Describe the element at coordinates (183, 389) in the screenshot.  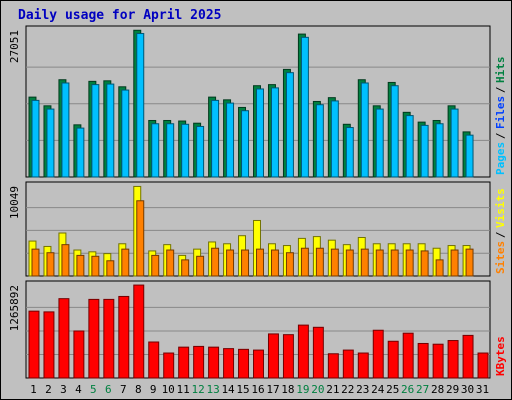
I see `x-label-day-11: 11` at that location.